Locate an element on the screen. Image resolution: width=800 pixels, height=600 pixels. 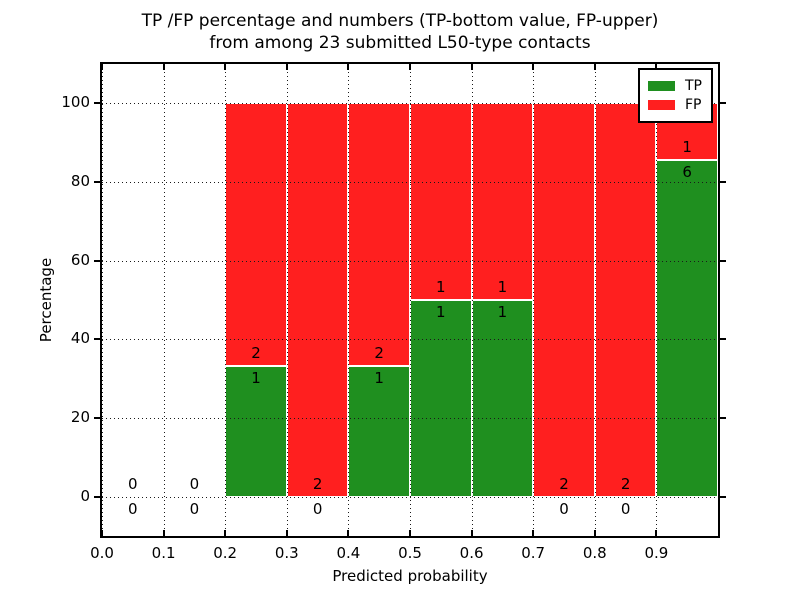
x-tick-label: 0.4 is located at coordinates (348, 553).